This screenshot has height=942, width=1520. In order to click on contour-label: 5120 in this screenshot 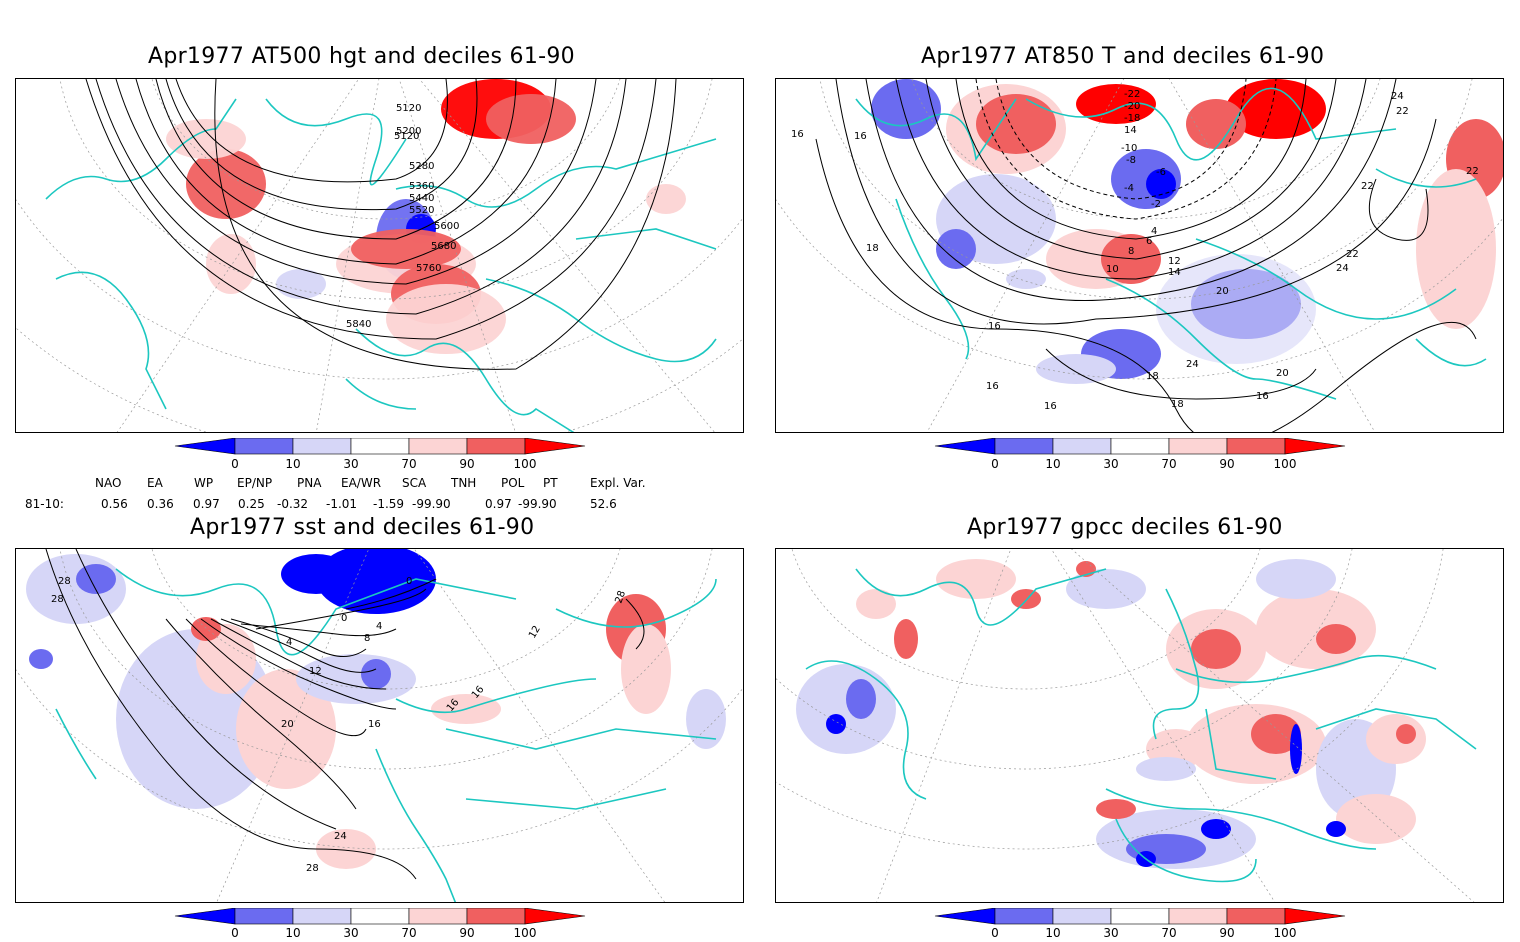, I will do `click(406, 136)`.